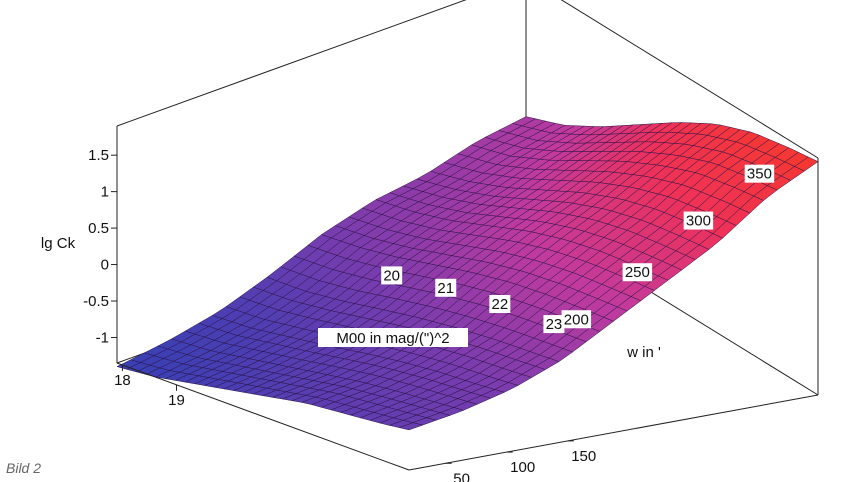 This screenshot has width=851, height=482. I want to click on x-axis-label-group: M00 in mag/(")^2, so click(393, 337).